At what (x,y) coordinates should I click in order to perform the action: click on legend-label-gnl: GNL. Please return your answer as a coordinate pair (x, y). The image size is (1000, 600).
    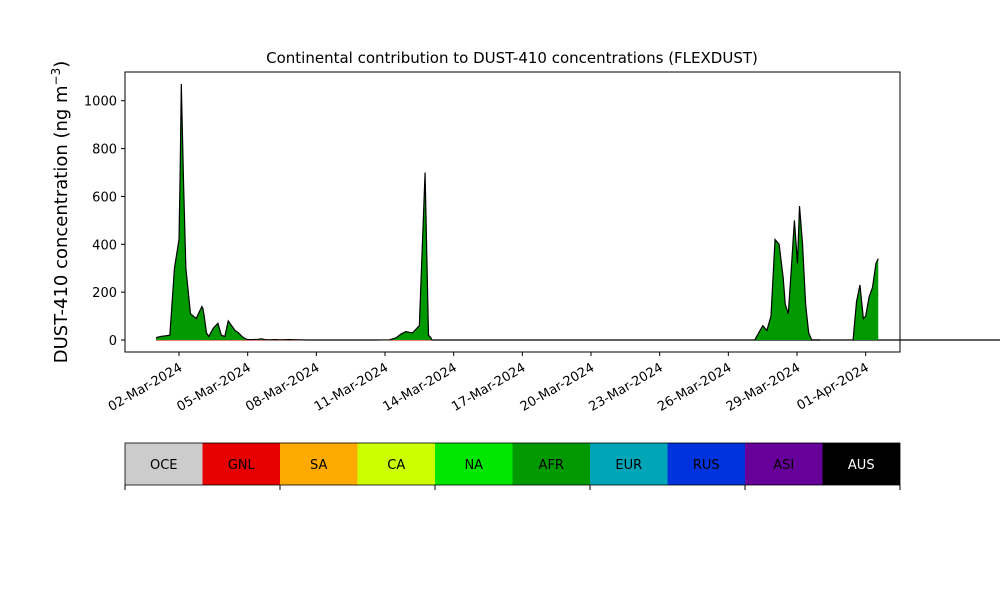
    Looking at the image, I should click on (242, 465).